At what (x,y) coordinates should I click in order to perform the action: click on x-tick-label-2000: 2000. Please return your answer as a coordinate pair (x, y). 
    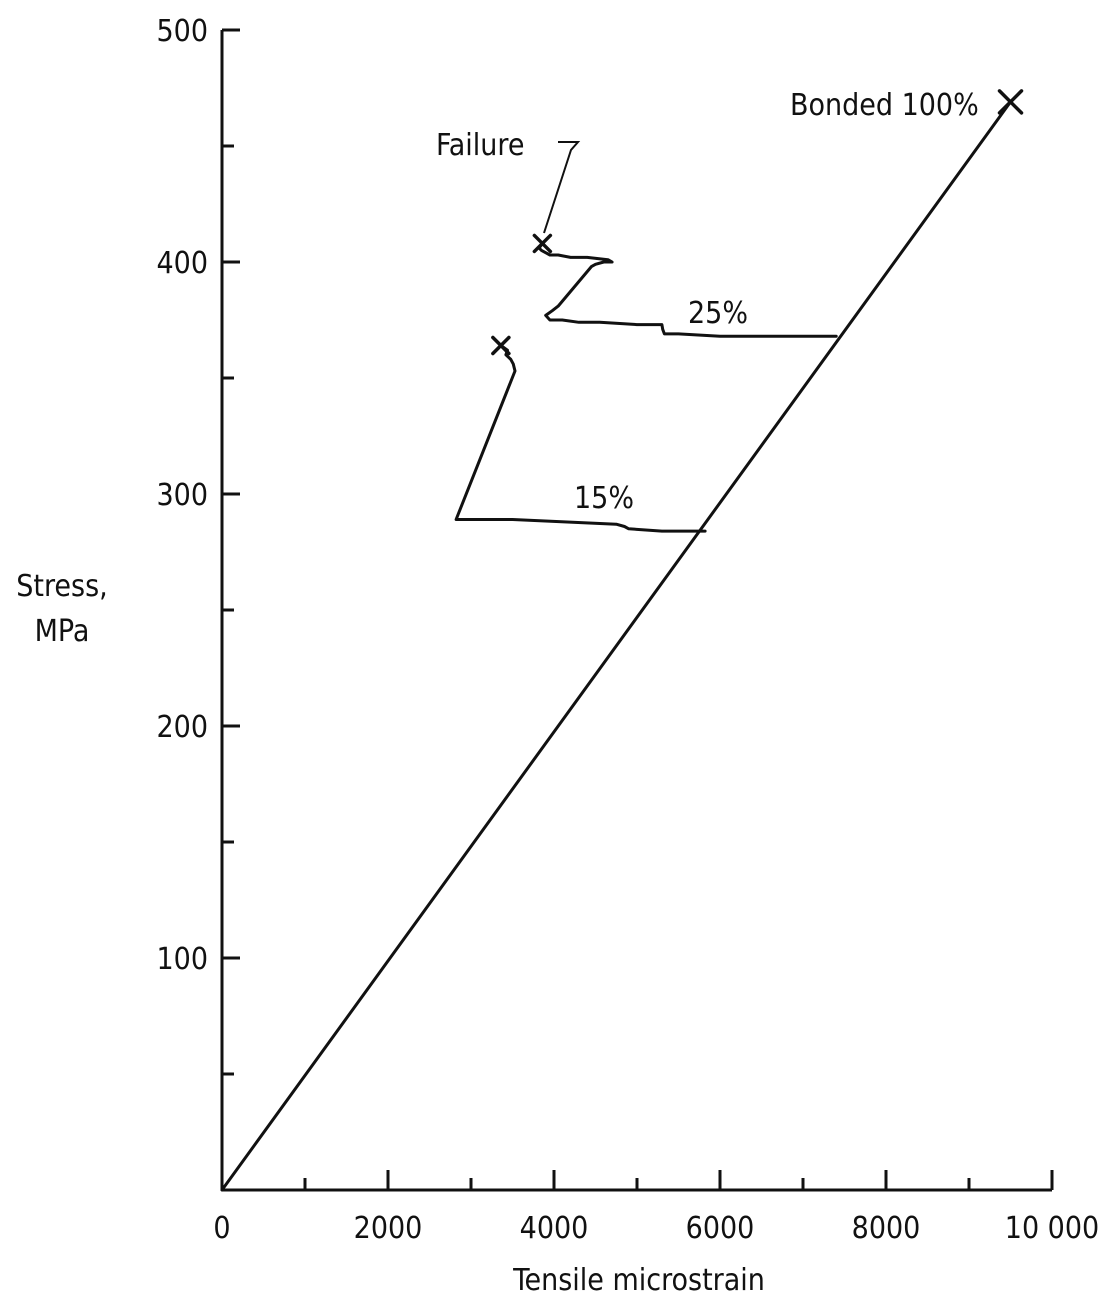
    Looking at the image, I should click on (388, 1228).